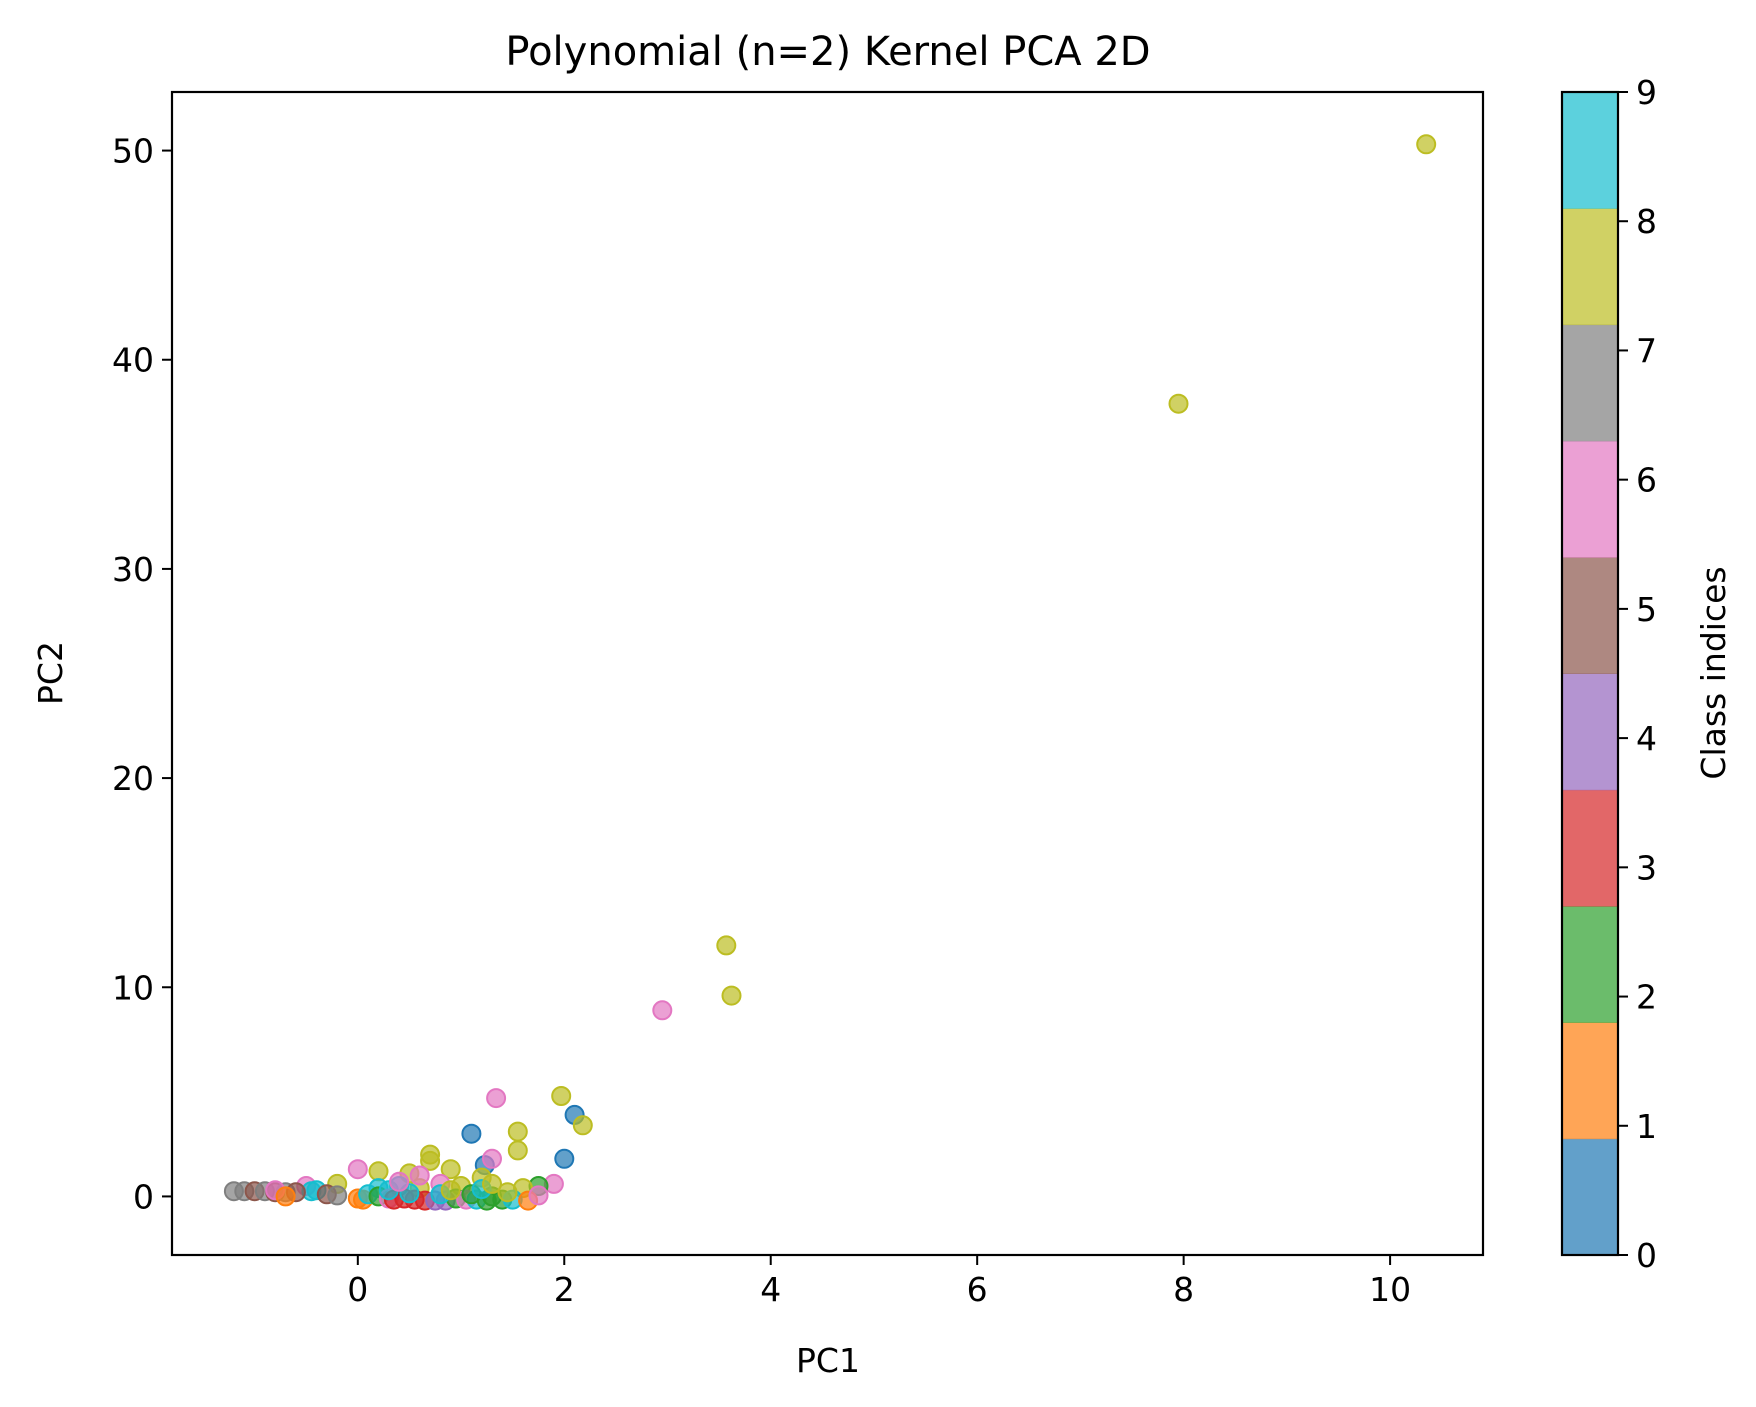 Image resolution: width=1756 pixels, height=1407 pixels. I want to click on y-tick-label: 40, so click(133, 360).